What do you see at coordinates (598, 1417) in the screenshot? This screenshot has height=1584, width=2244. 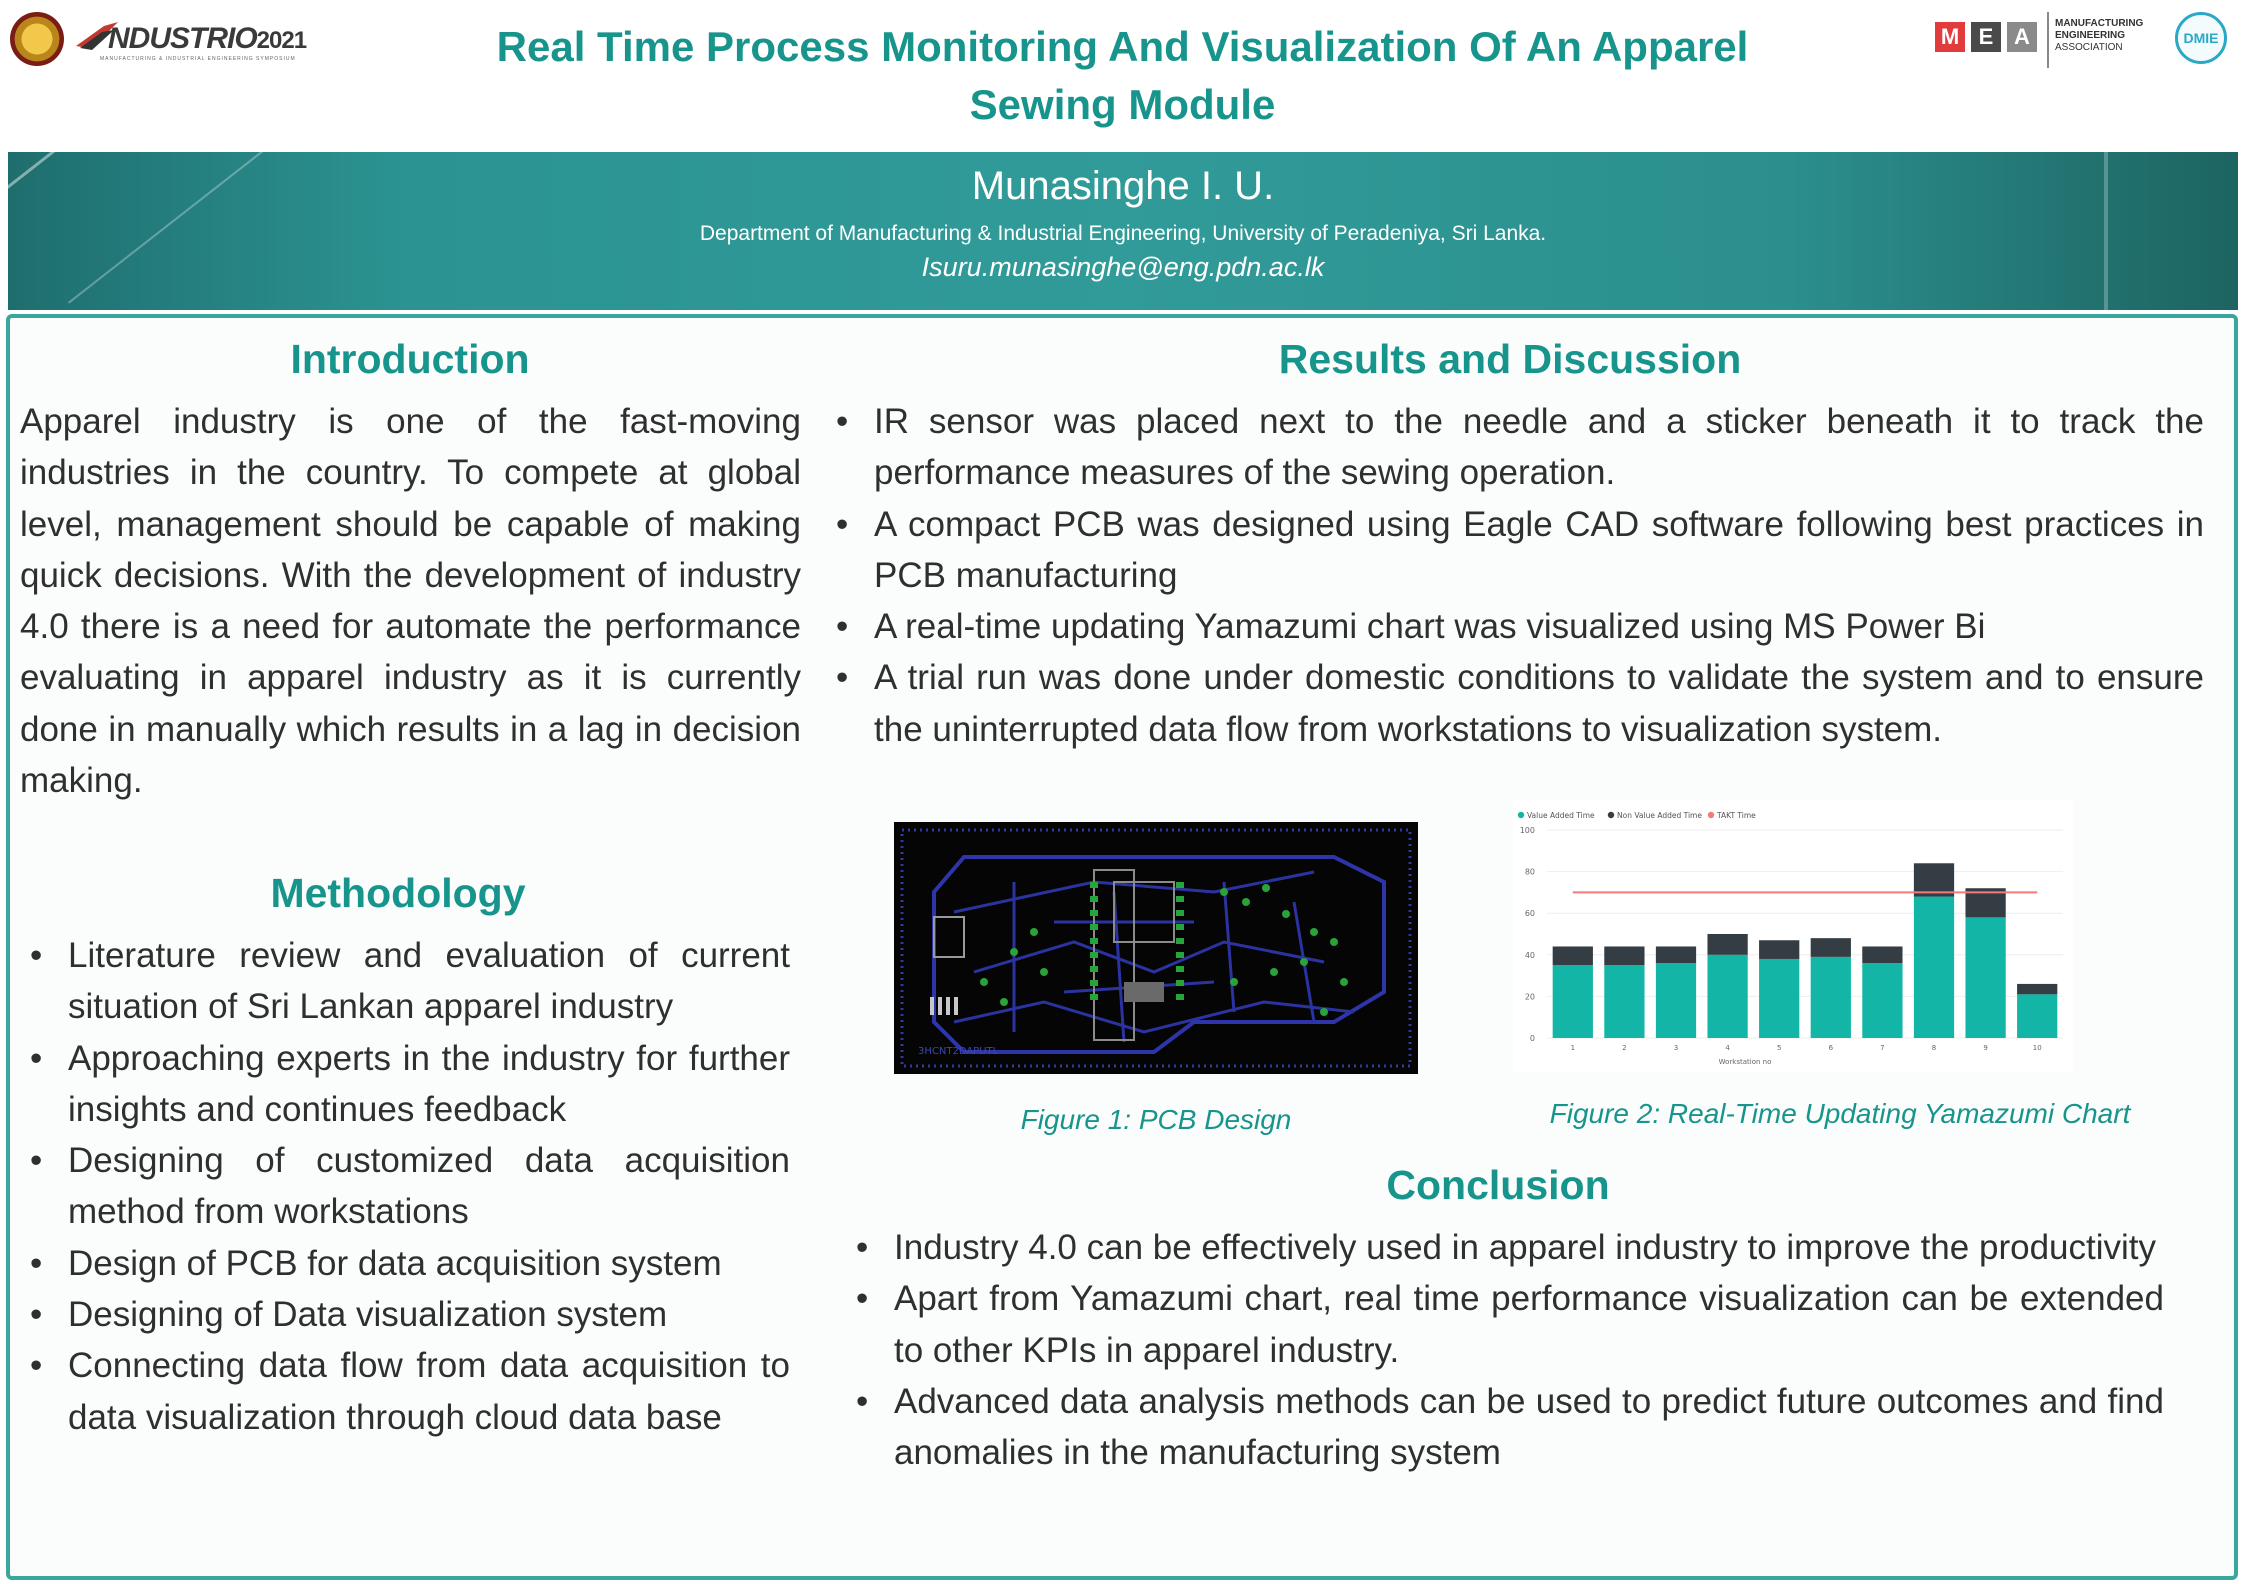 I see `methodology-item-line: cloud data base` at bounding box center [598, 1417].